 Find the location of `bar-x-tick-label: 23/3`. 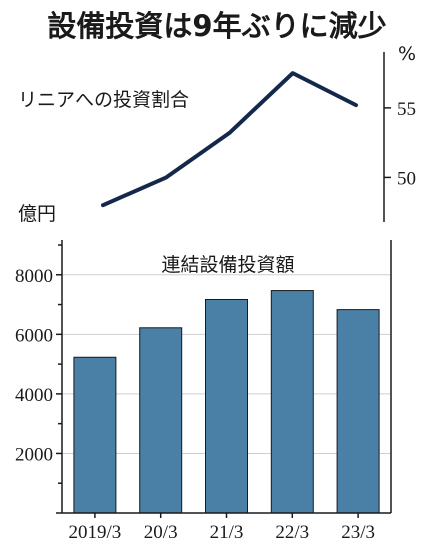

bar-x-tick-label: 23/3 is located at coordinates (358, 532).